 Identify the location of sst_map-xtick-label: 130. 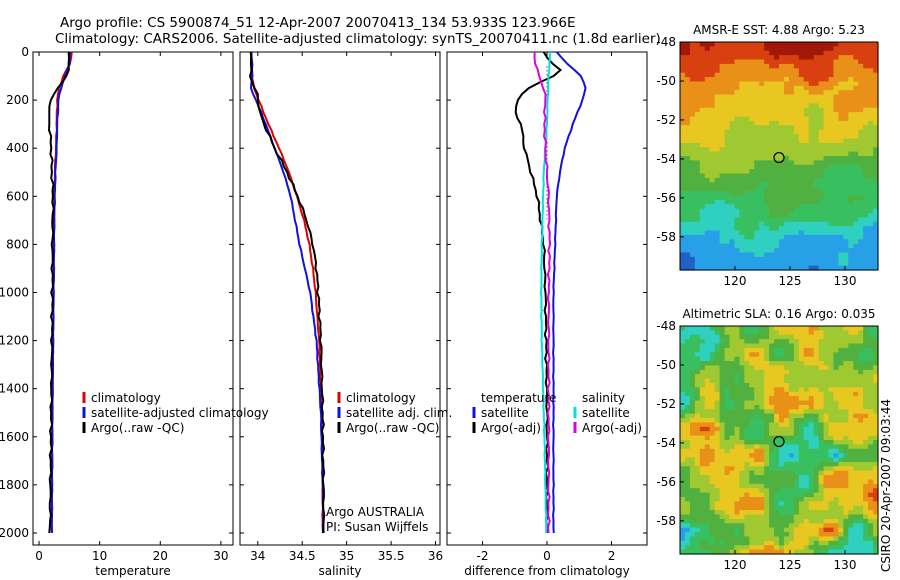
(845, 281).